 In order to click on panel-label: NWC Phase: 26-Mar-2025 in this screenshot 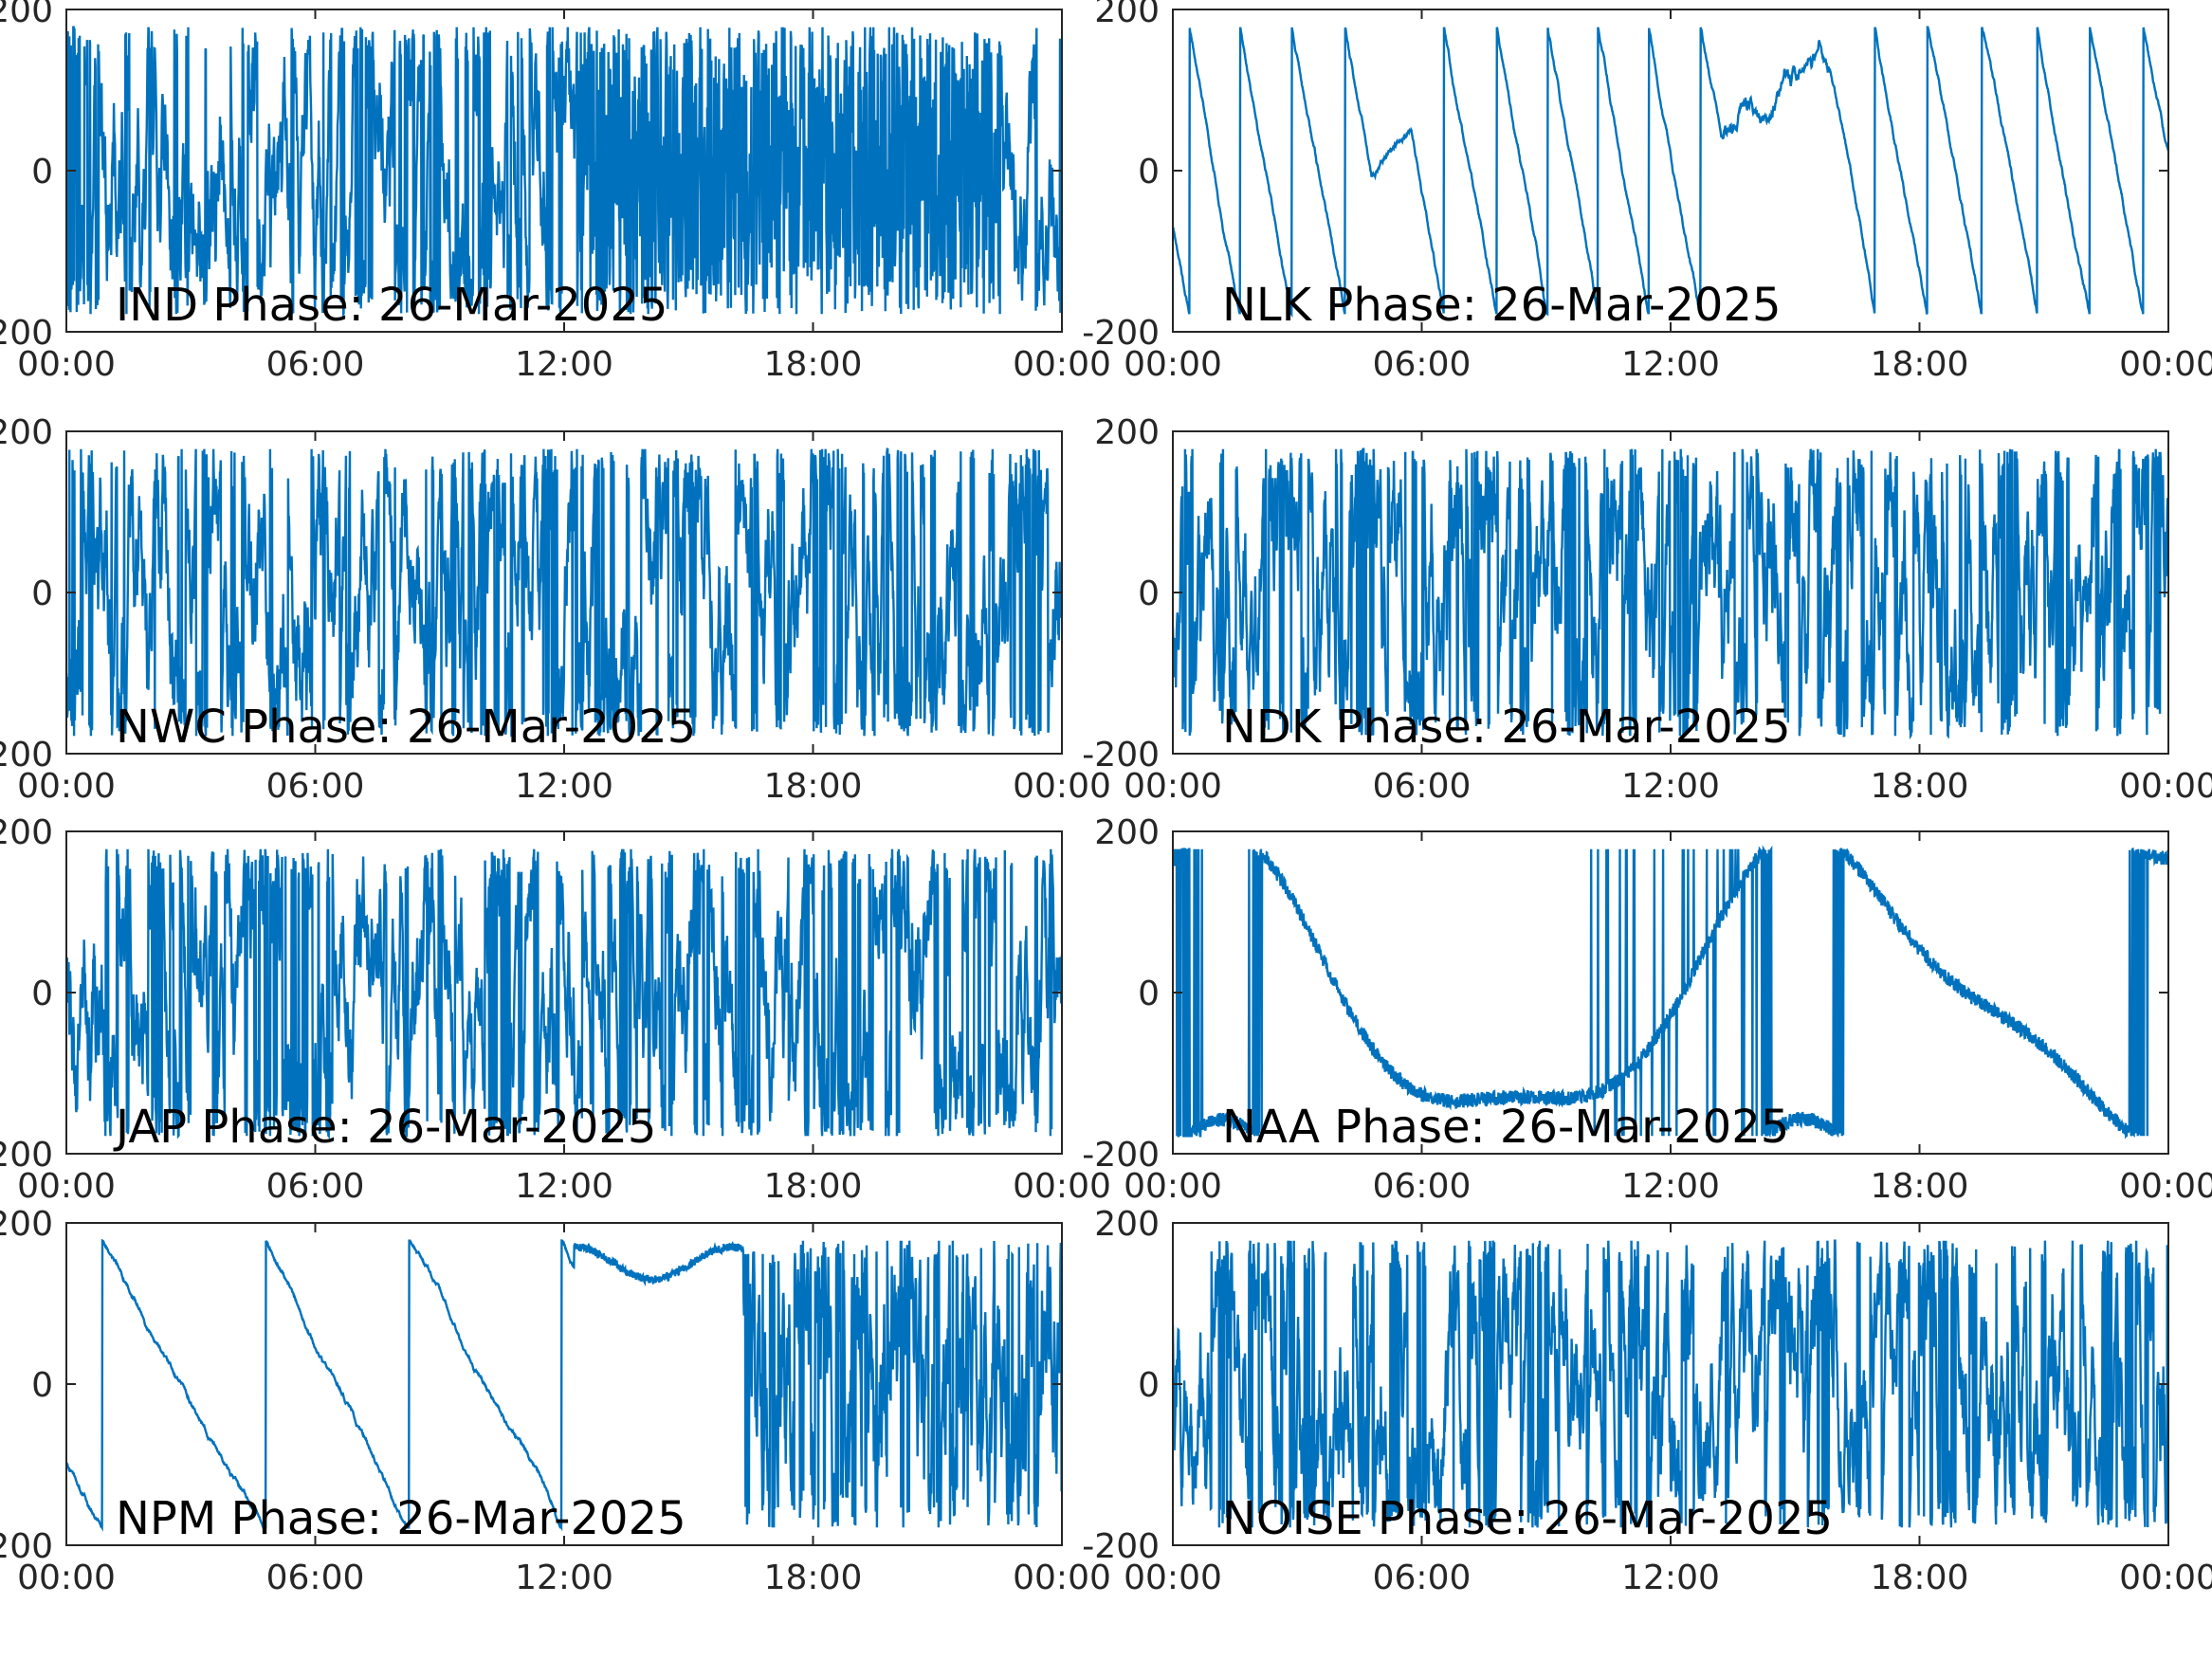, I will do `click(406, 727)`.